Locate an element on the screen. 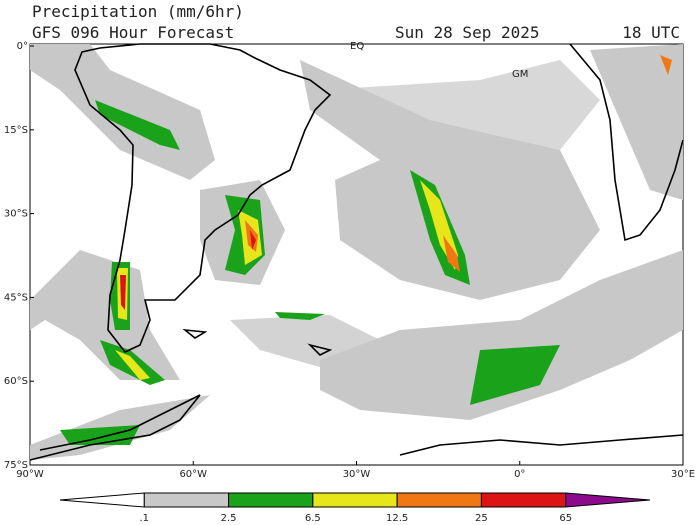  colorbar: .1 2.5 6.5 12.5 25 65 is located at coordinates (355, 508).